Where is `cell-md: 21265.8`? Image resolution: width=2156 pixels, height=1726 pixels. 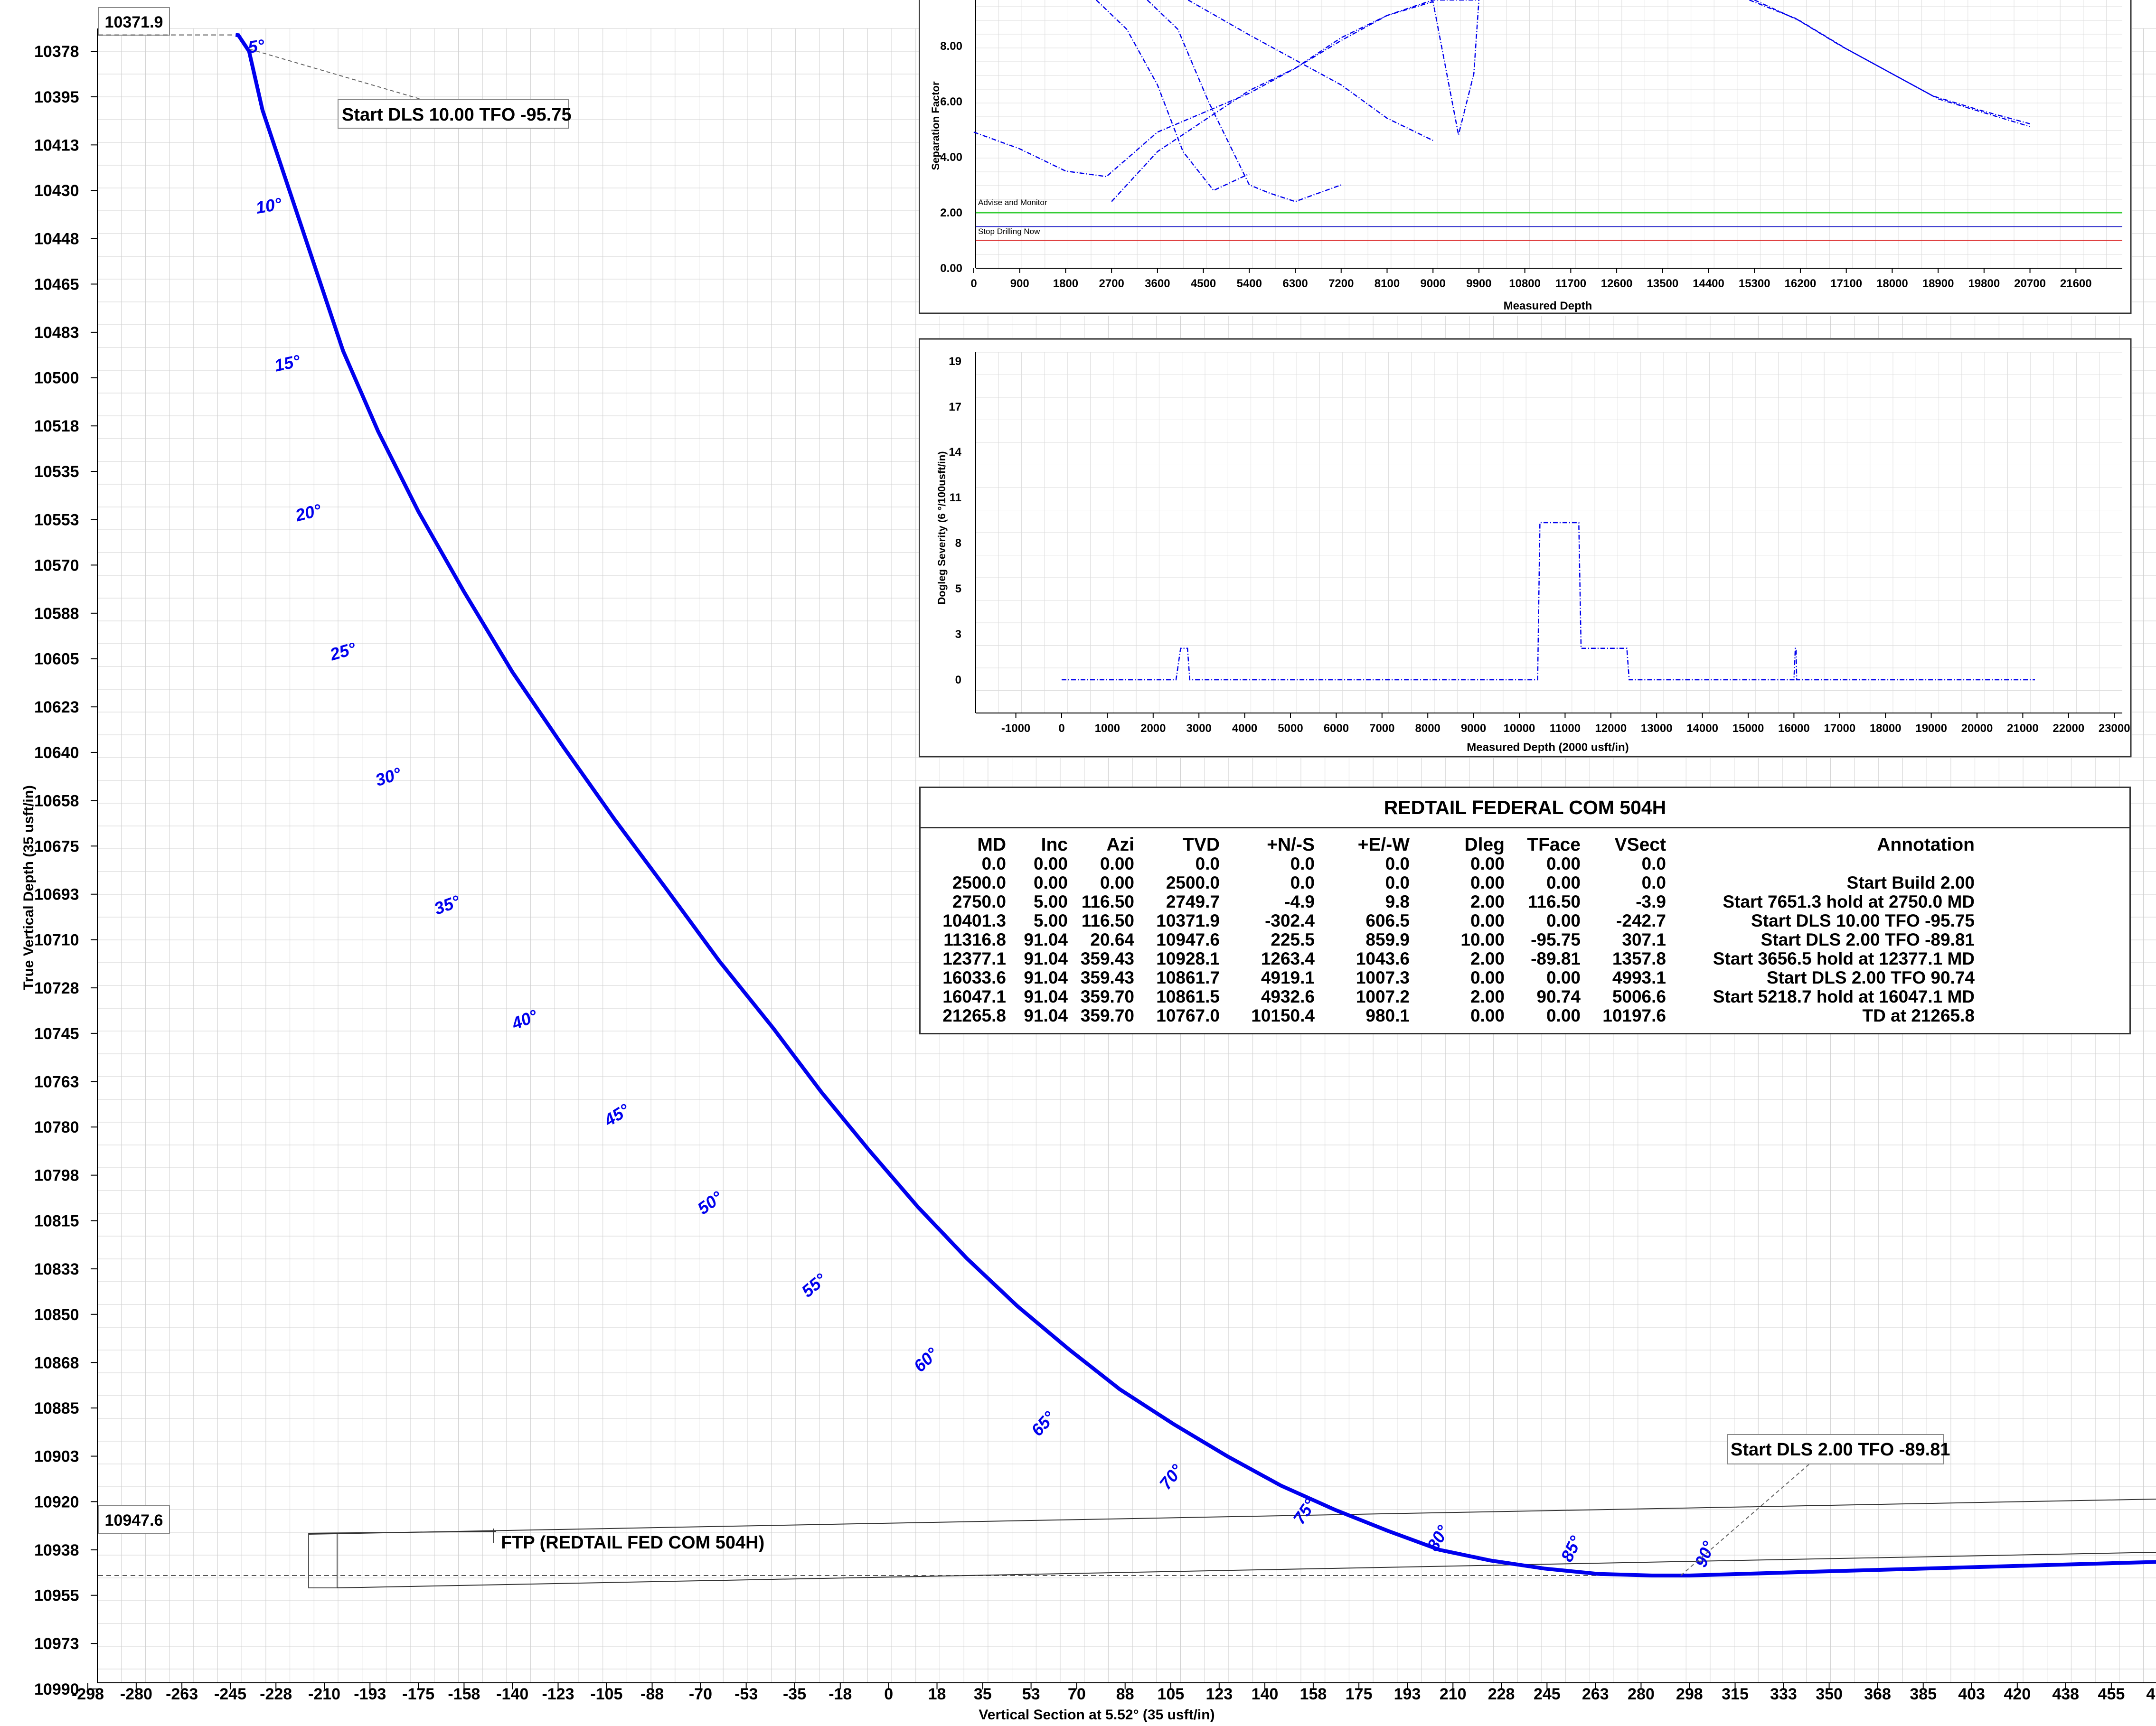 cell-md: 21265.8 is located at coordinates (974, 1015).